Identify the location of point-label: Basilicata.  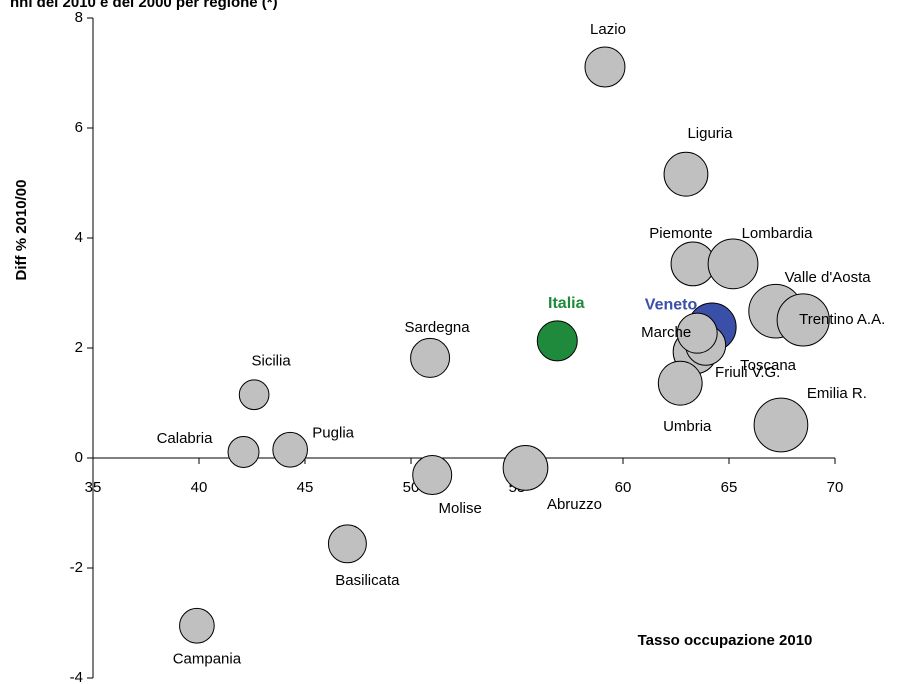
(367, 580).